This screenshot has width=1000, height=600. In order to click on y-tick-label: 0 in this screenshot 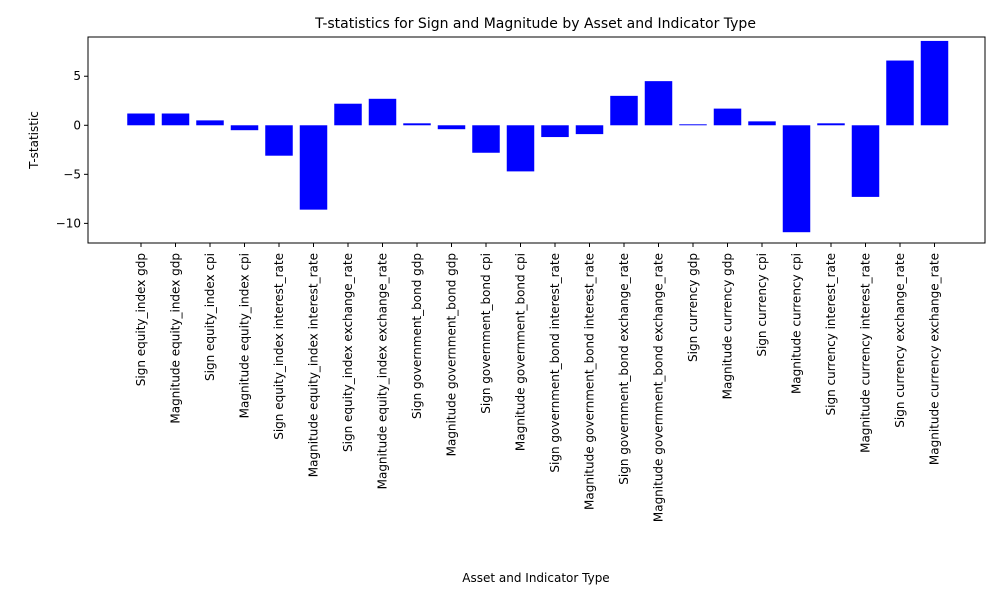, I will do `click(77, 125)`.